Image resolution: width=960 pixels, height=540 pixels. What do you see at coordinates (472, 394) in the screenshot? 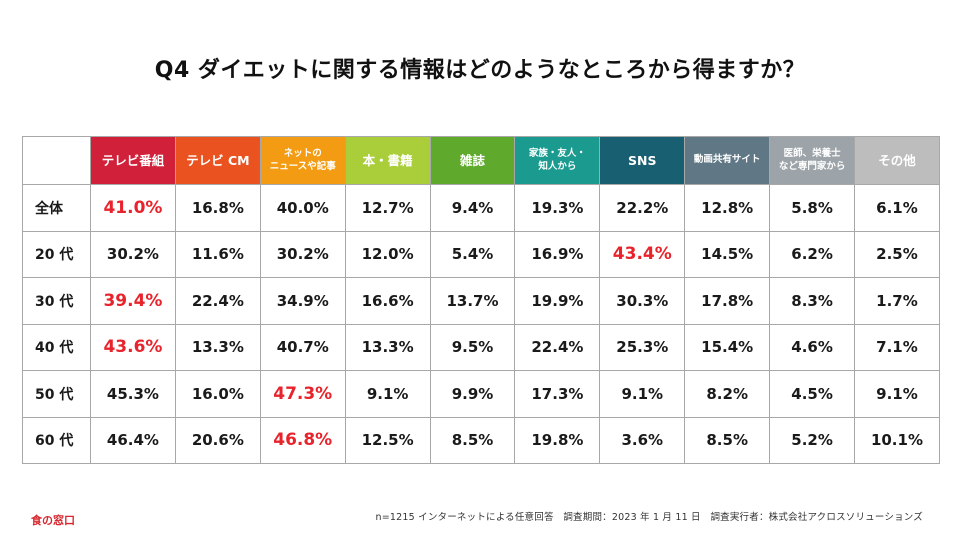
I see `value-cell: 9.9%` at bounding box center [472, 394].